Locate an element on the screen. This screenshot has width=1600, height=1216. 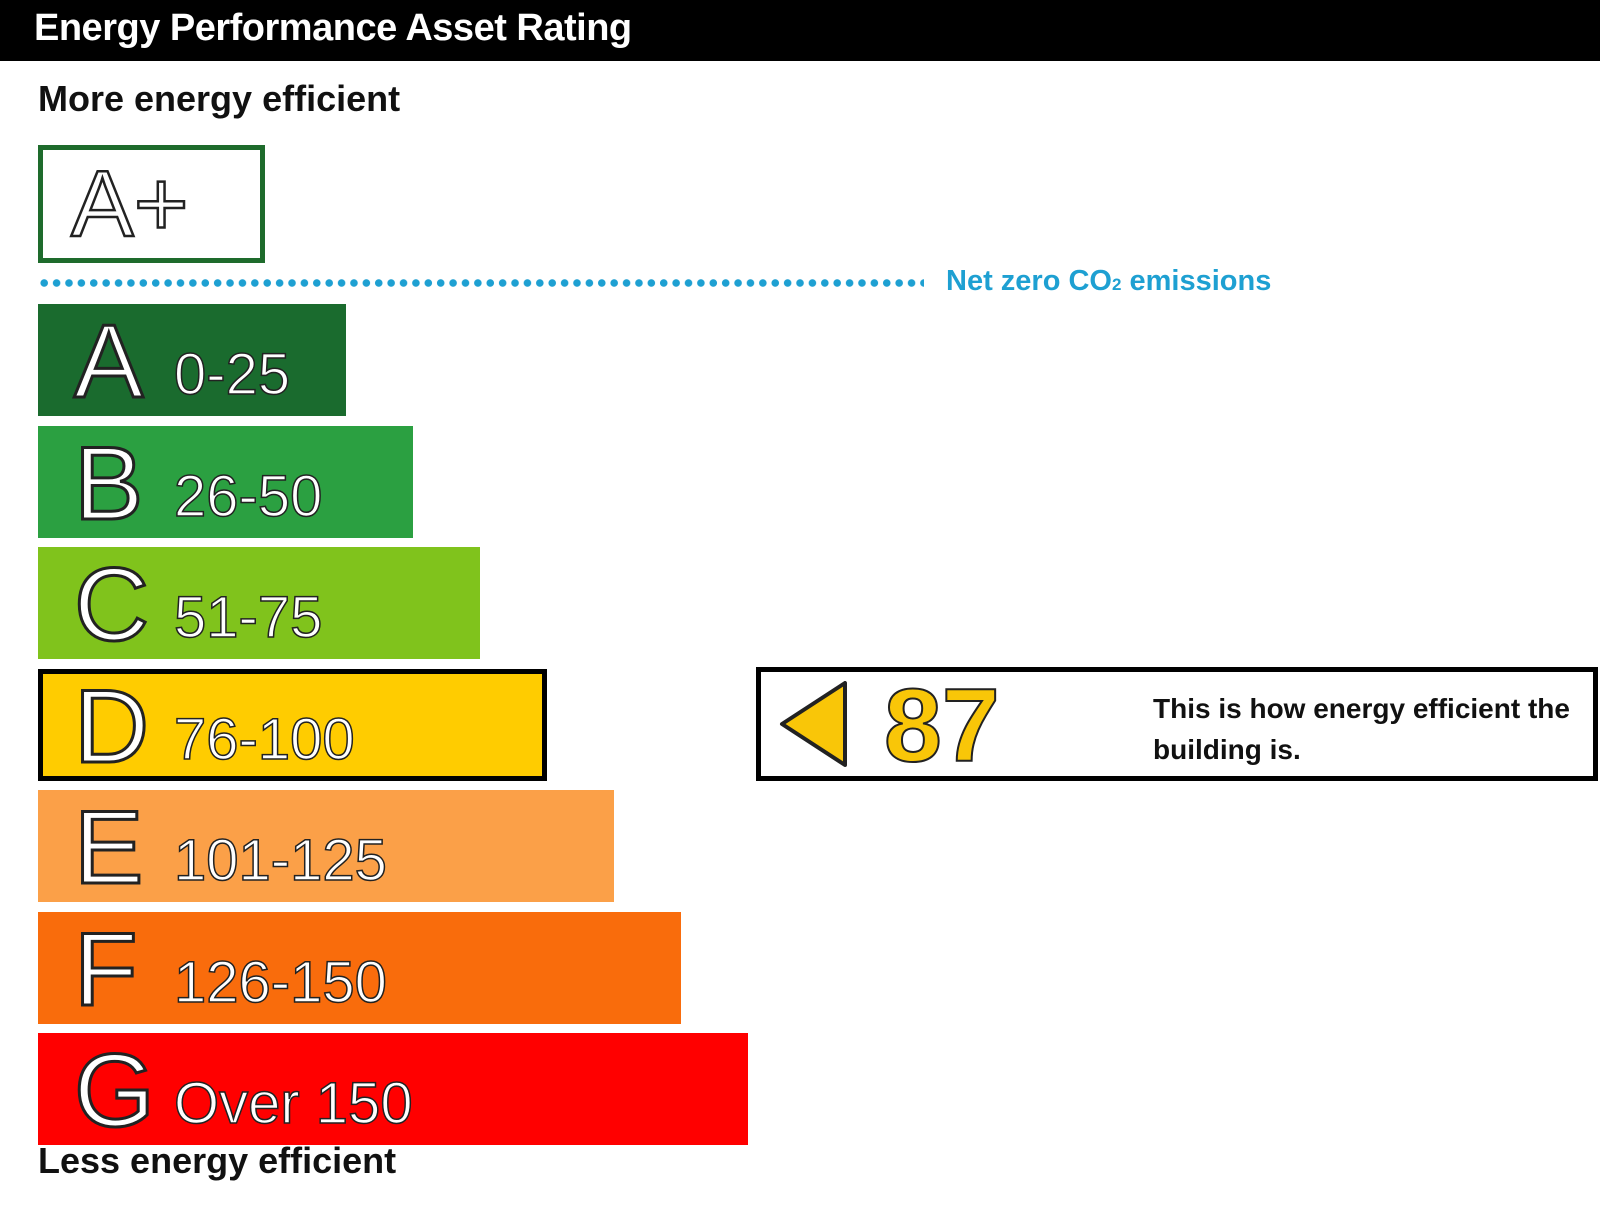
band-g: G Over 150 is located at coordinates (393, 1089).